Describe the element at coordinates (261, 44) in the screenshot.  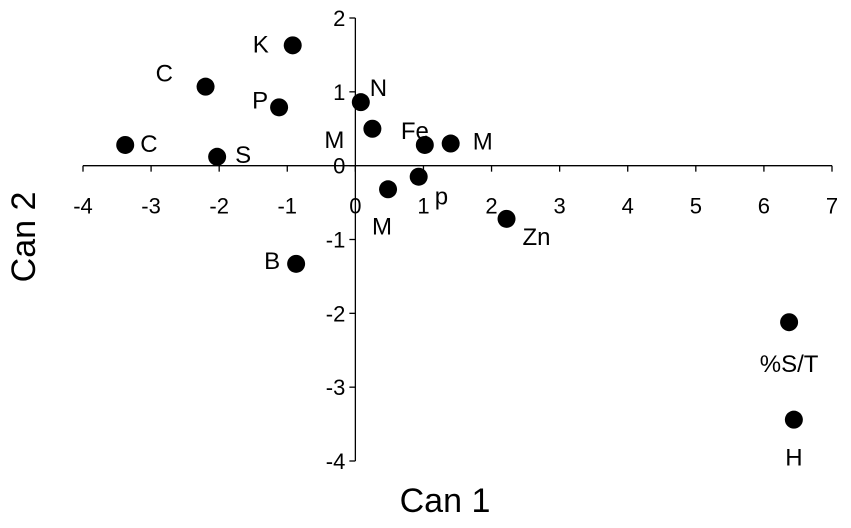
I see `point-label: K` at that location.